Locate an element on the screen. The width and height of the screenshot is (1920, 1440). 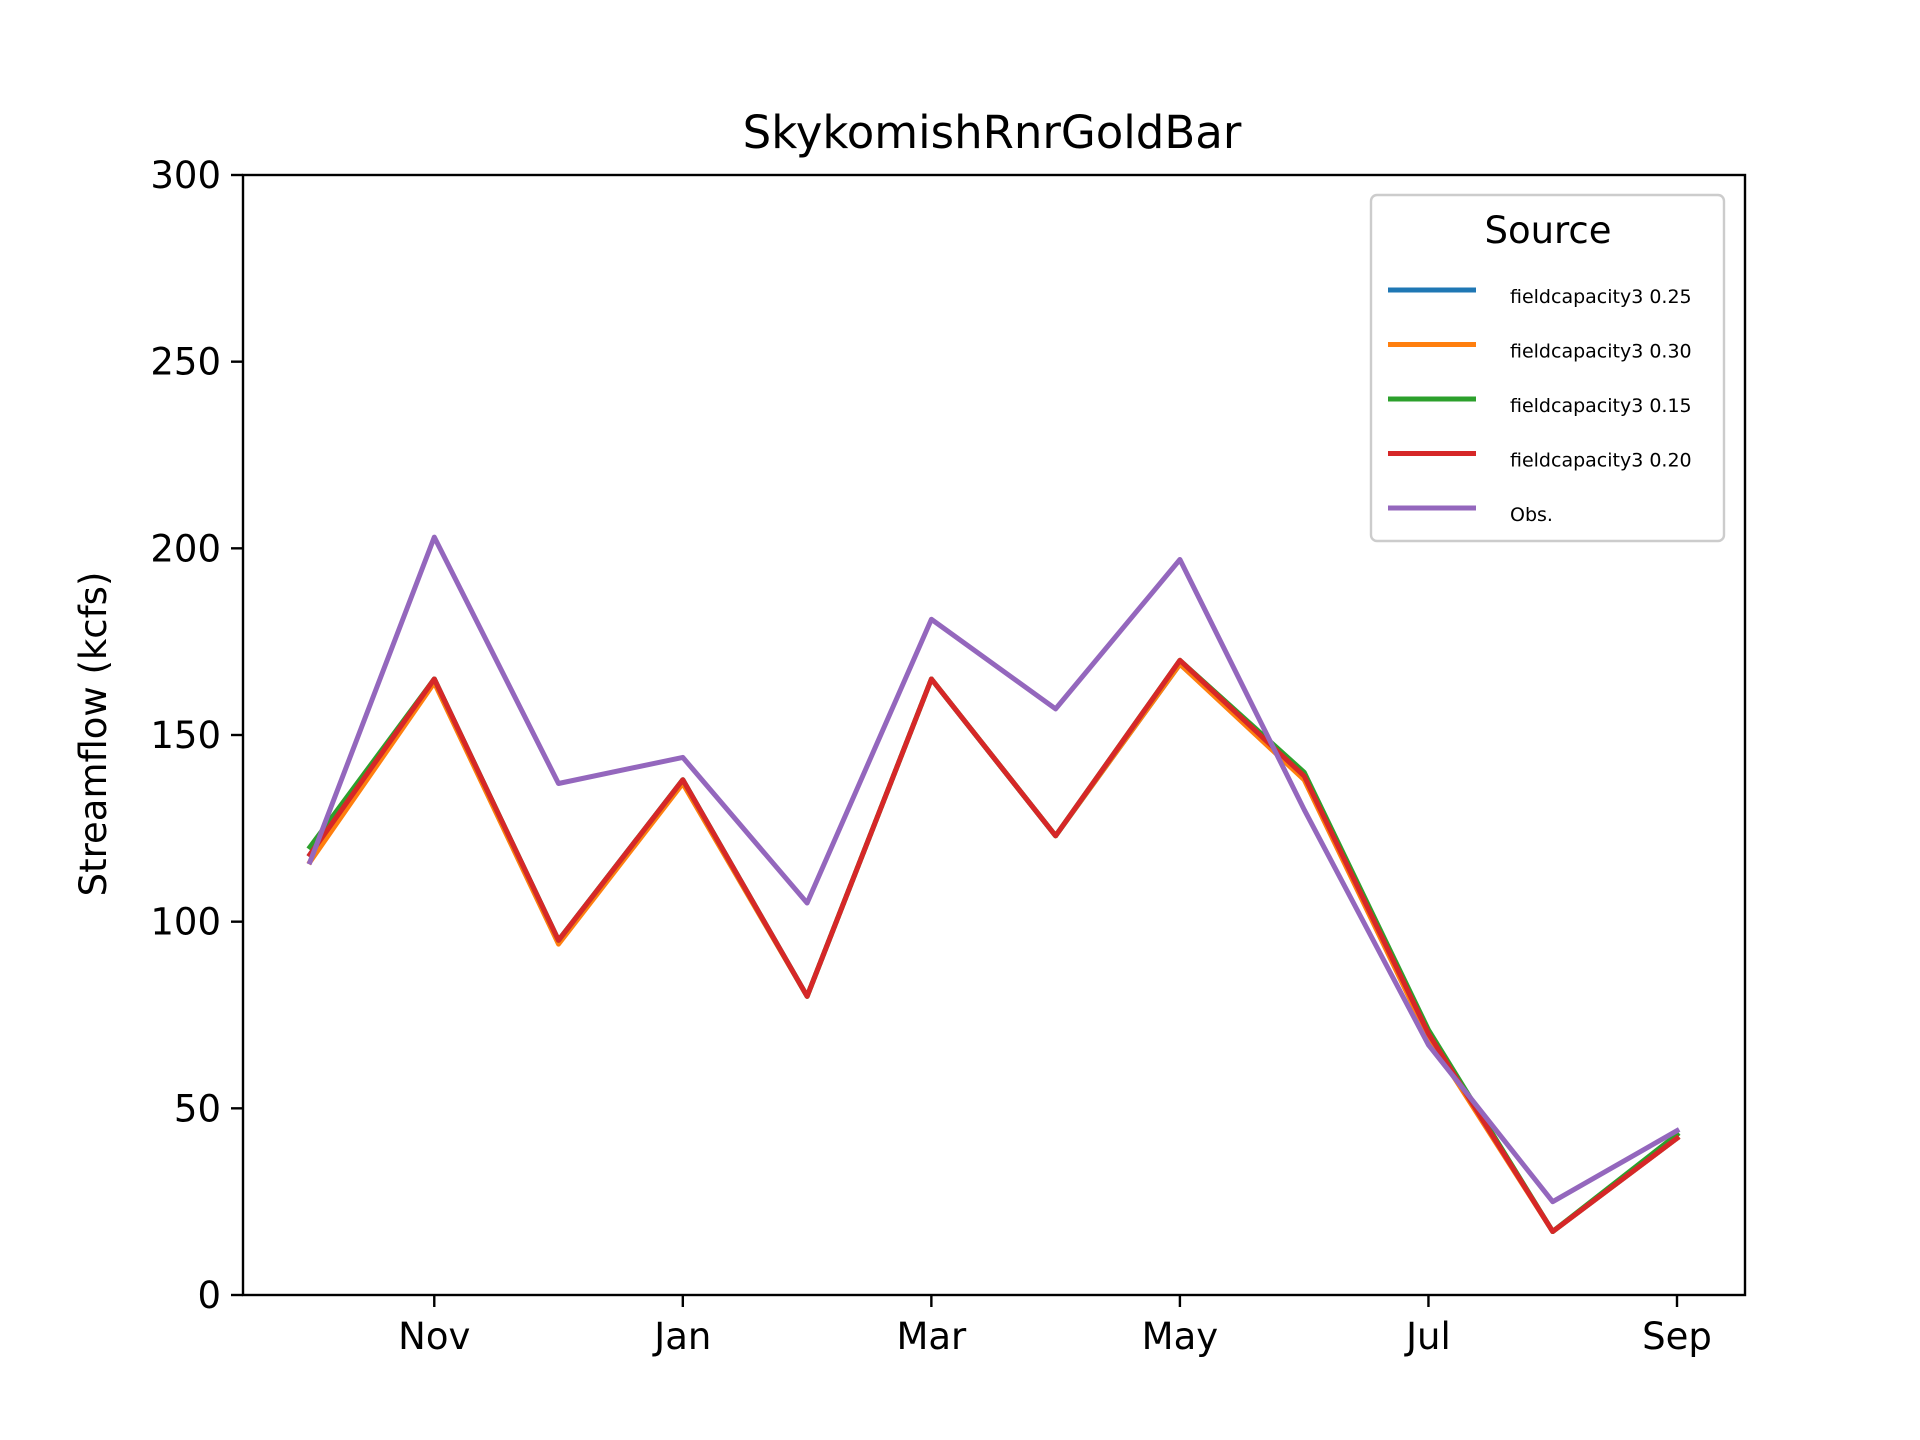
legend-label-fieldcapacity3-0-30: fieldcapacity3 0.30 is located at coordinates (1601, 352).